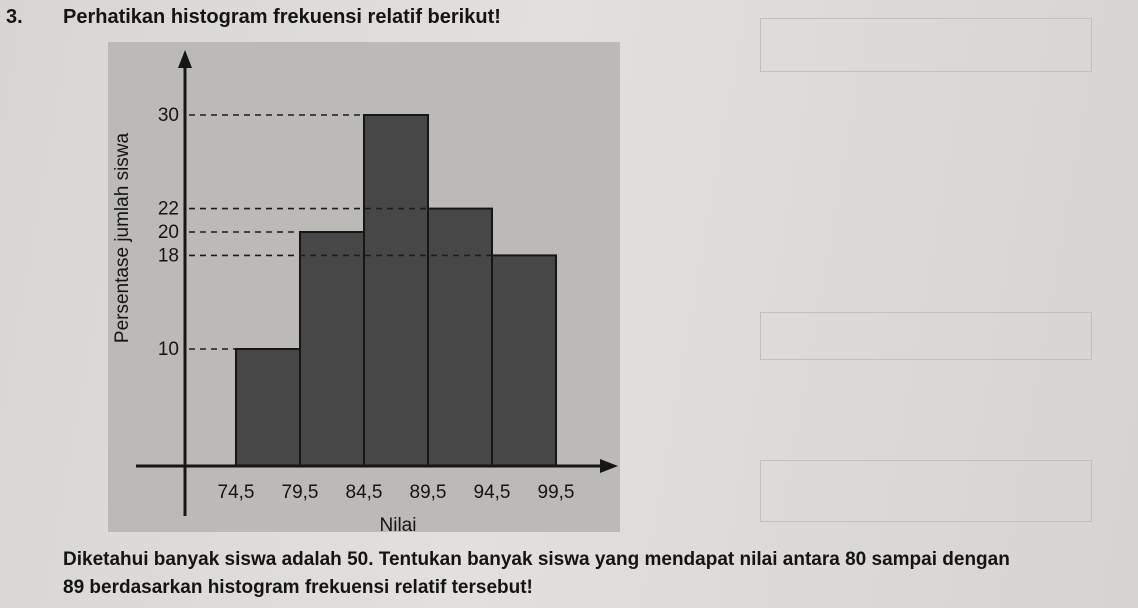 The width and height of the screenshot is (1138, 608). I want to click on y-axis-arrow, so click(185, 59).